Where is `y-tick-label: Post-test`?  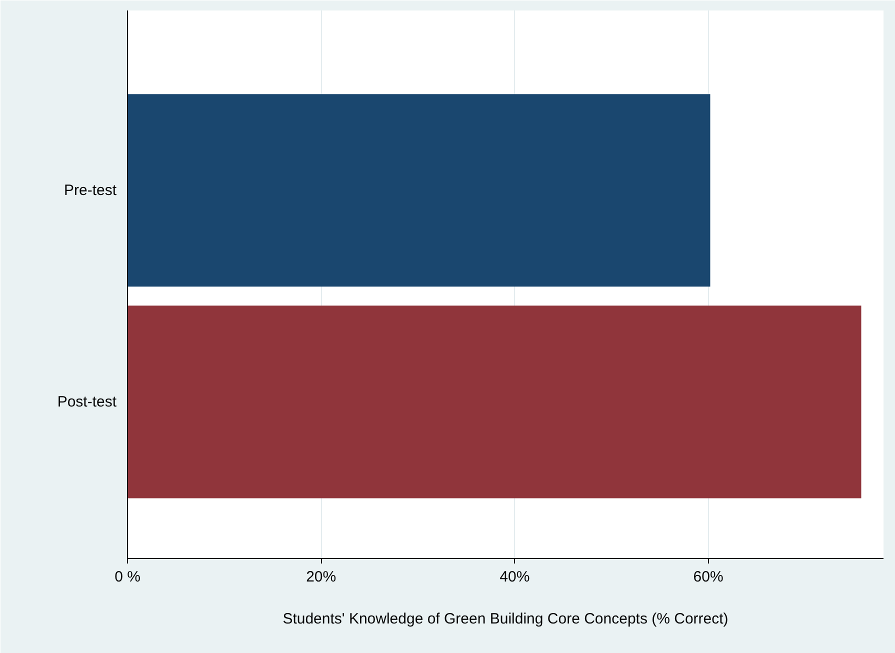 y-tick-label: Post-test is located at coordinates (87, 401).